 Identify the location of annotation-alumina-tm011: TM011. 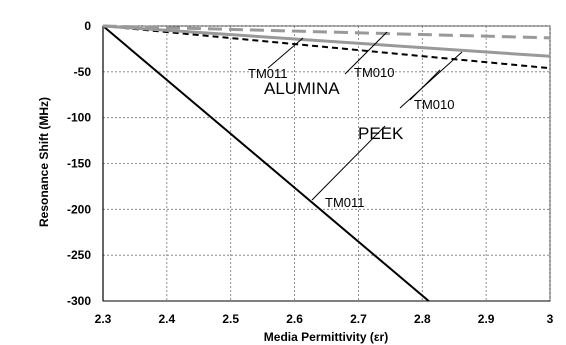
(268, 73).